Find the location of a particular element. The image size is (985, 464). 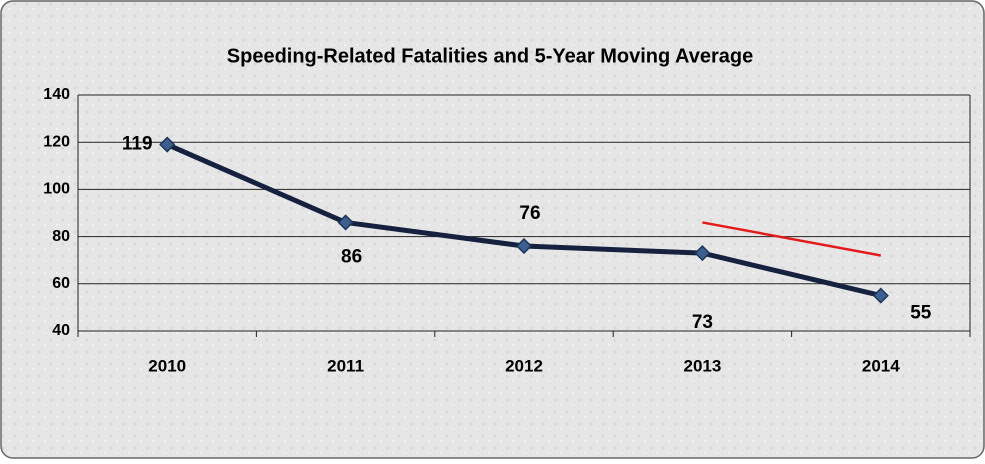

x-tick-label: 2013 is located at coordinates (702, 365).